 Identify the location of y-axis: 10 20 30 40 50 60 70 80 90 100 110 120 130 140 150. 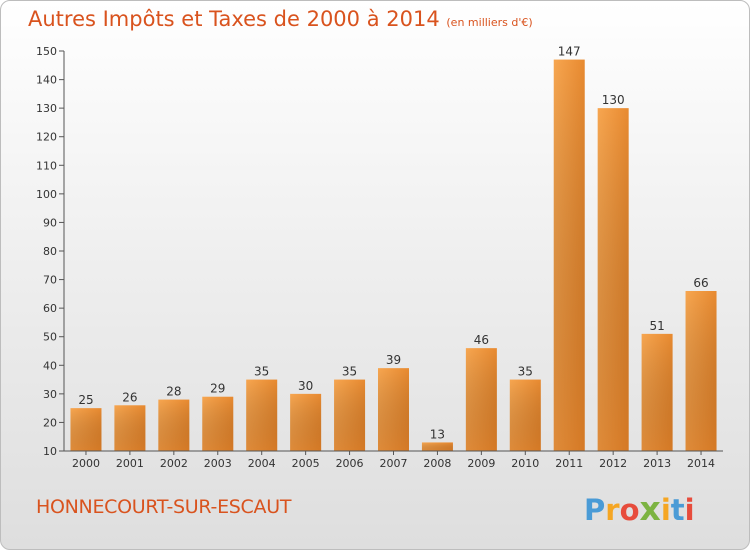
(50, 251).